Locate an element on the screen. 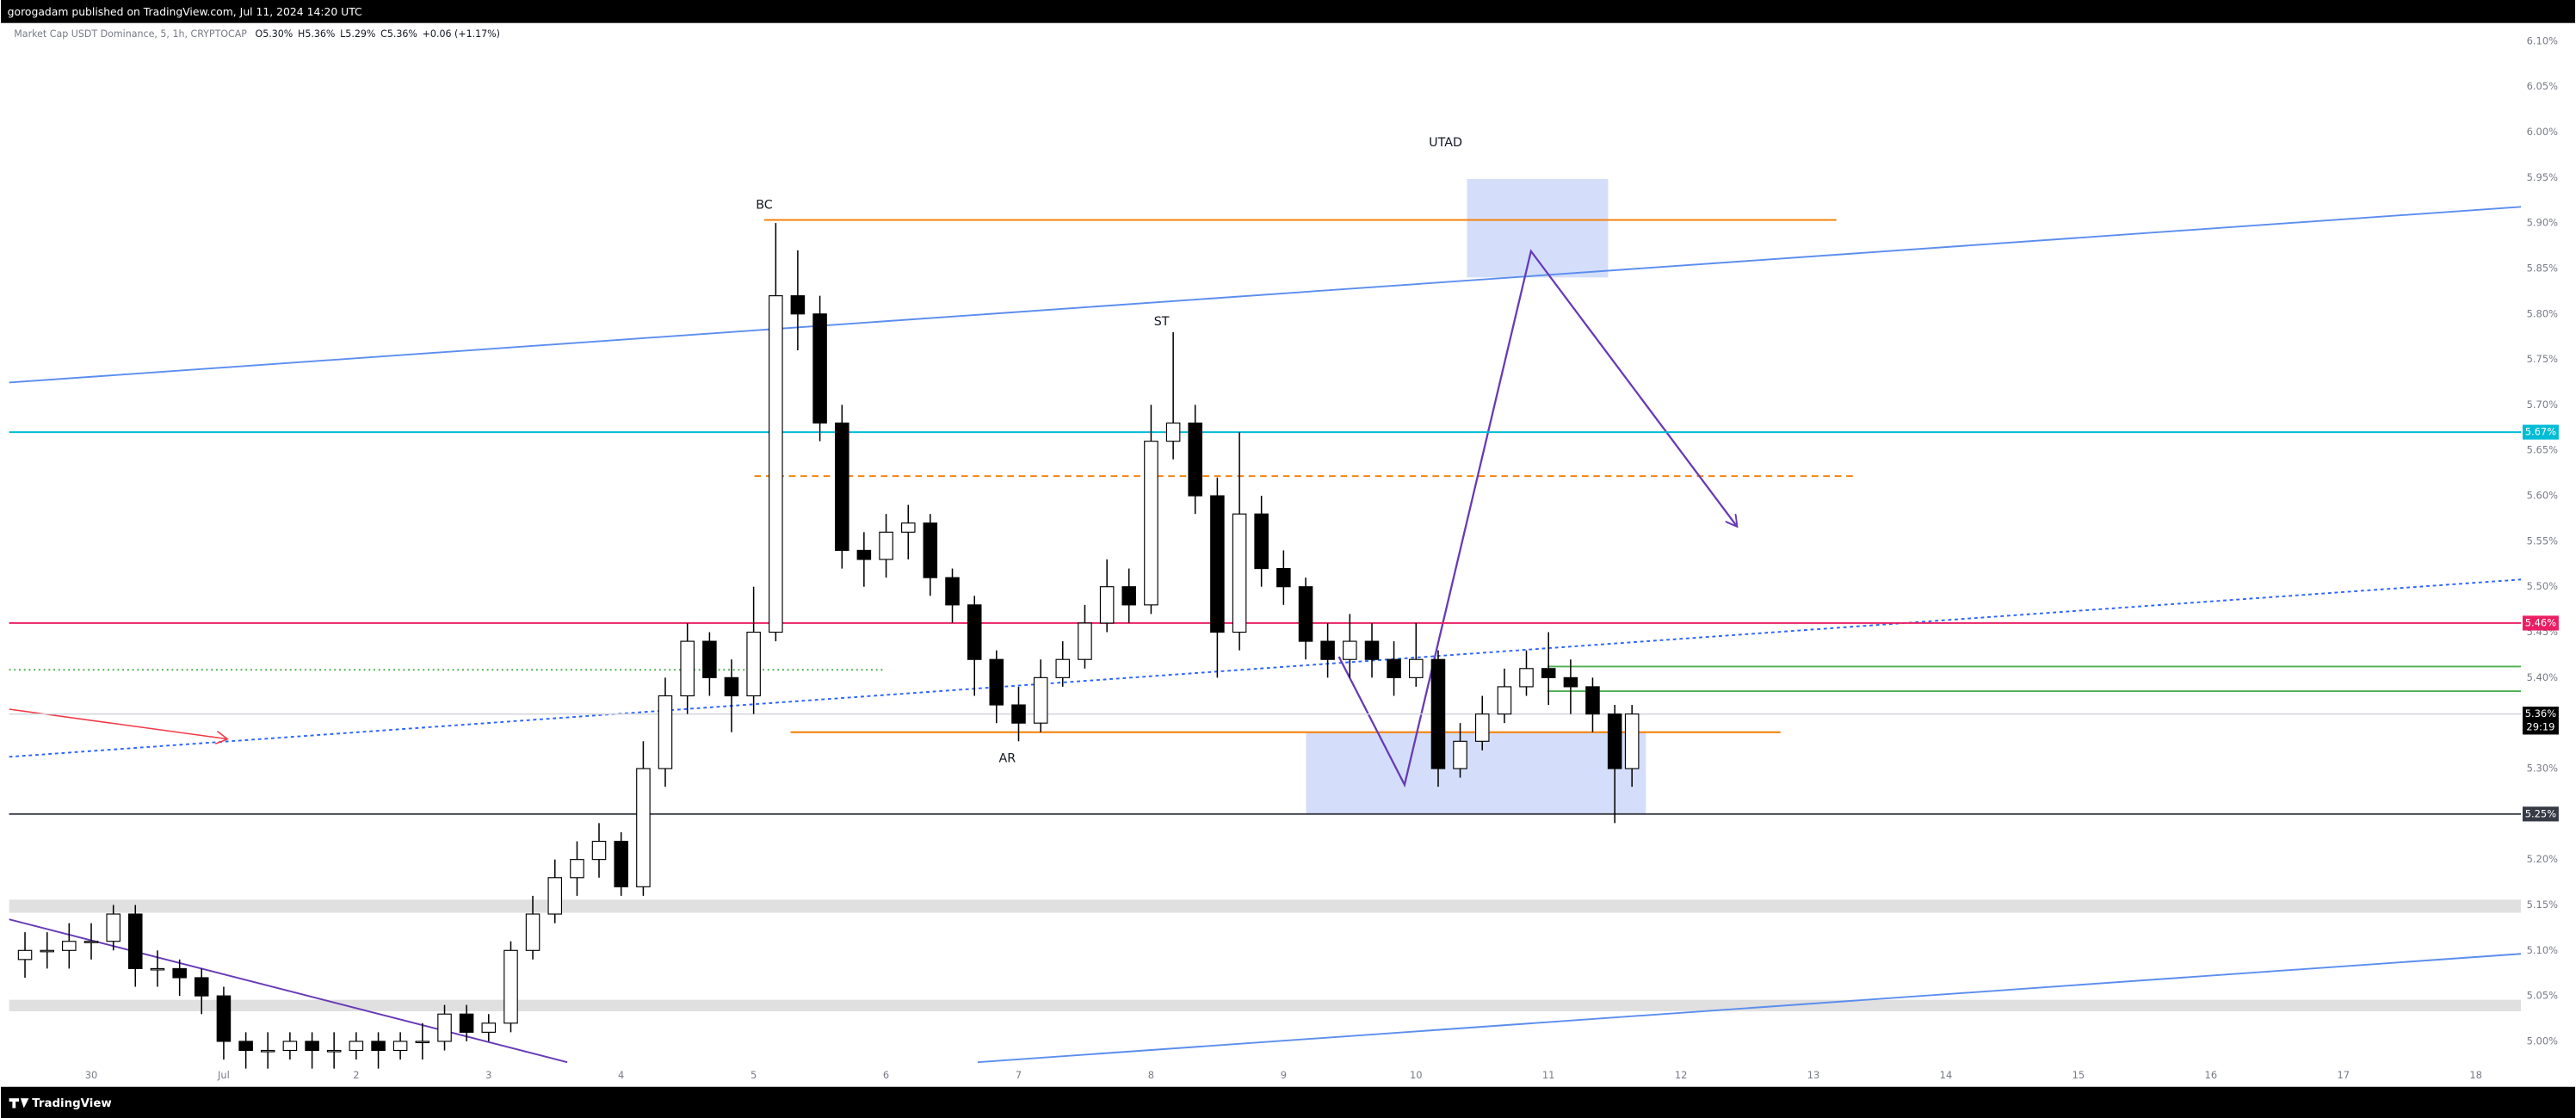  annotation: UTAD is located at coordinates (1445, 143).